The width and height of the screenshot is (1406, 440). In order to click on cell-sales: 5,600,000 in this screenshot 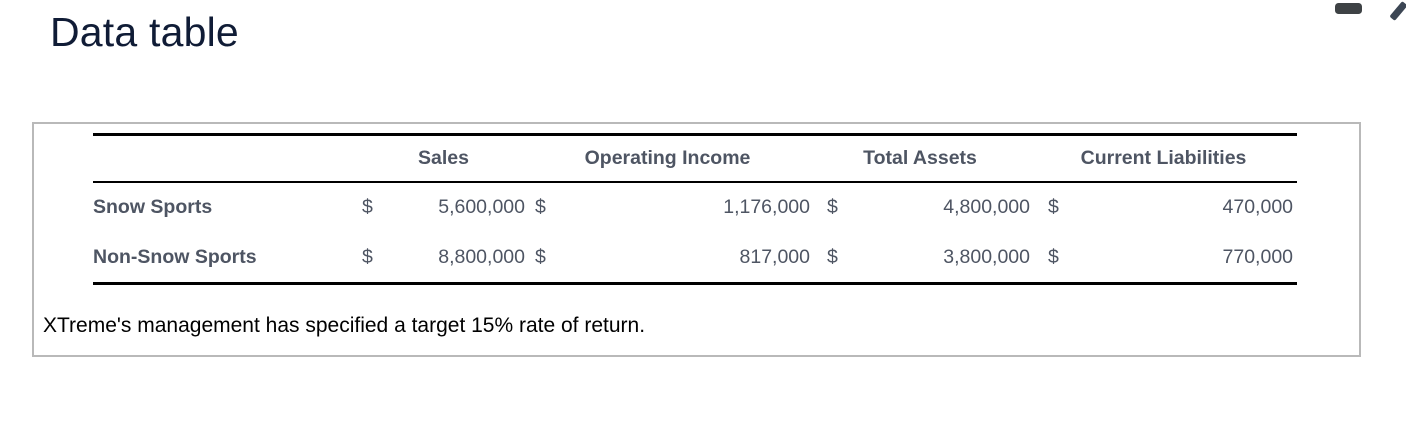, I will do `click(481, 207)`.